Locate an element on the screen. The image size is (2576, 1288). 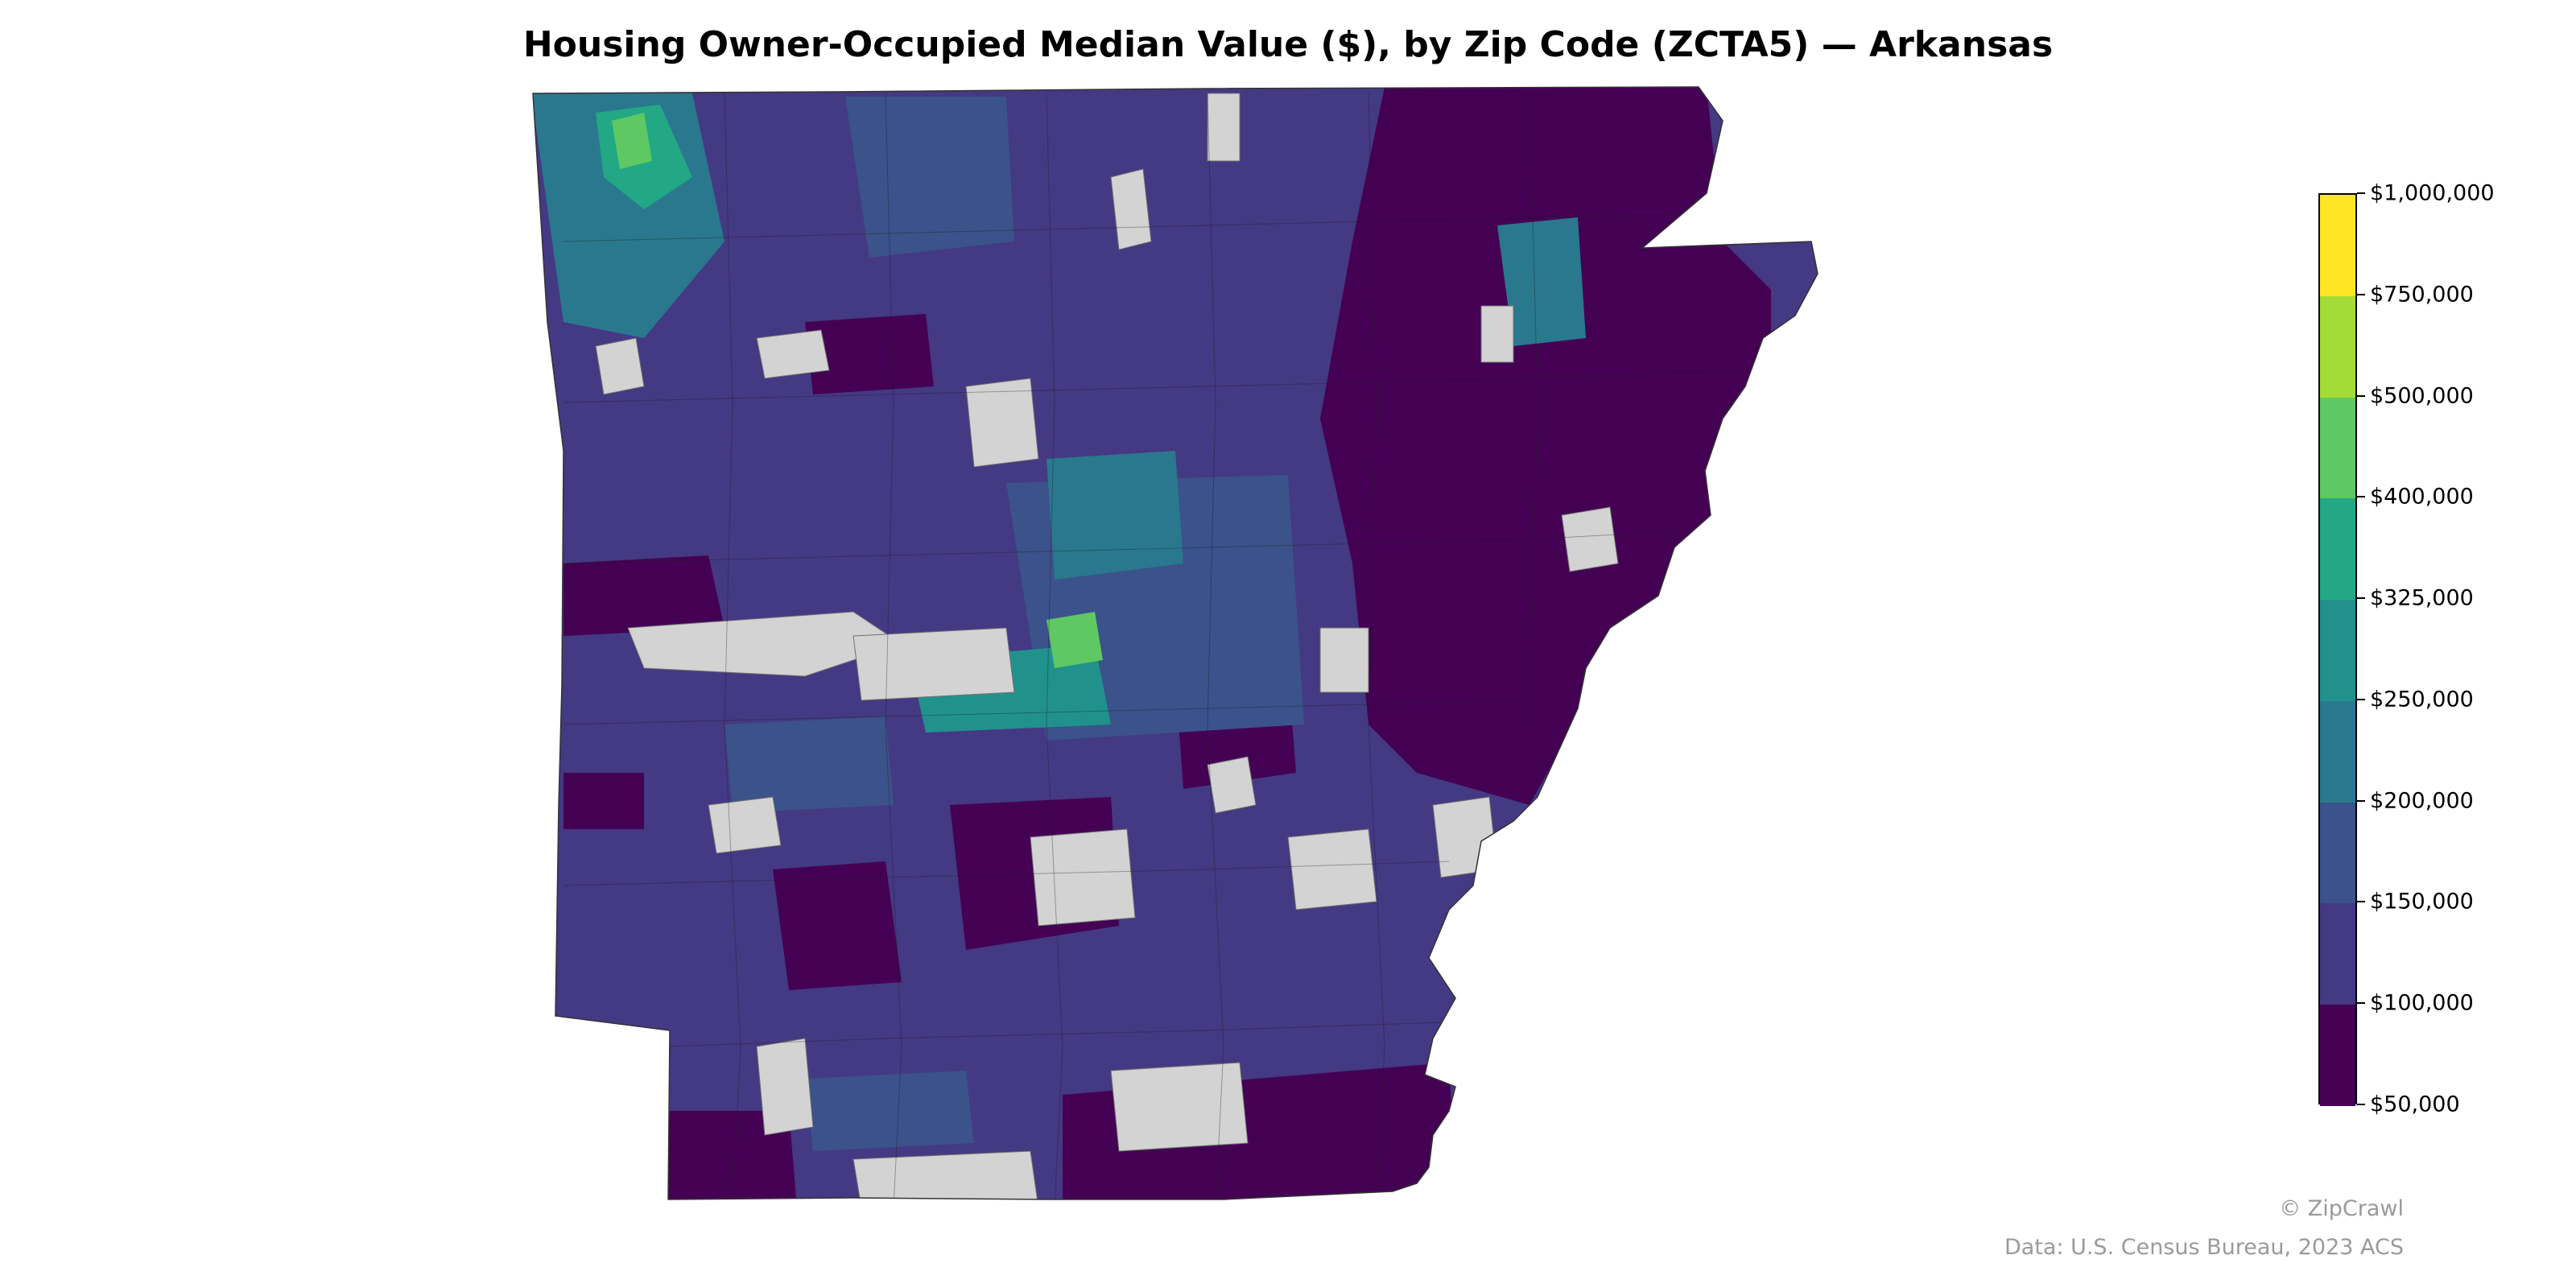
region-southwest-low is located at coordinates (728, 1155).